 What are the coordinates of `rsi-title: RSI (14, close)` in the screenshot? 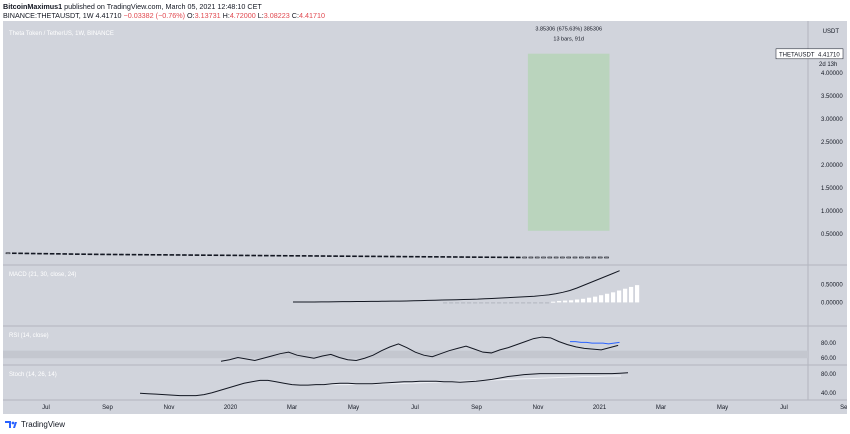 It's located at (29, 336).